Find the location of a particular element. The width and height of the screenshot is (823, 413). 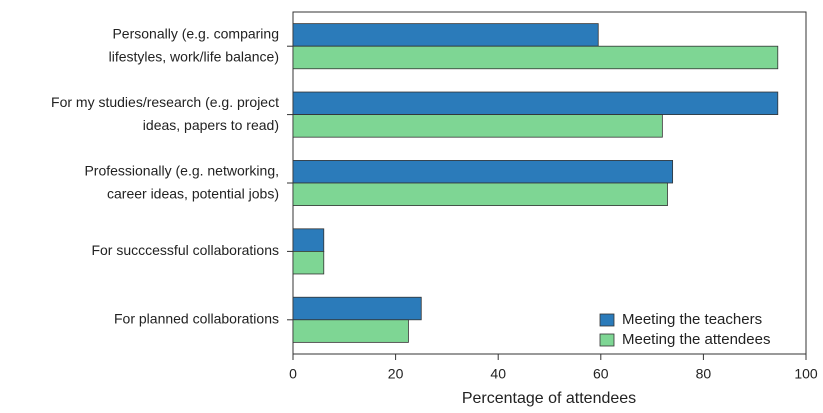

legend-label: Meeting the attendees is located at coordinates (696, 339).